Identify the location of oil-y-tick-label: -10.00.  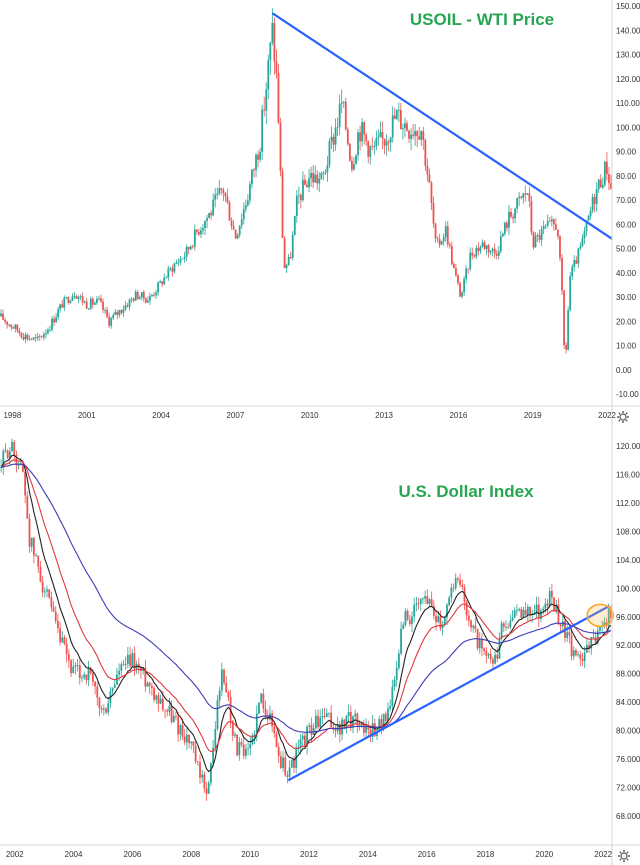
(627, 394).